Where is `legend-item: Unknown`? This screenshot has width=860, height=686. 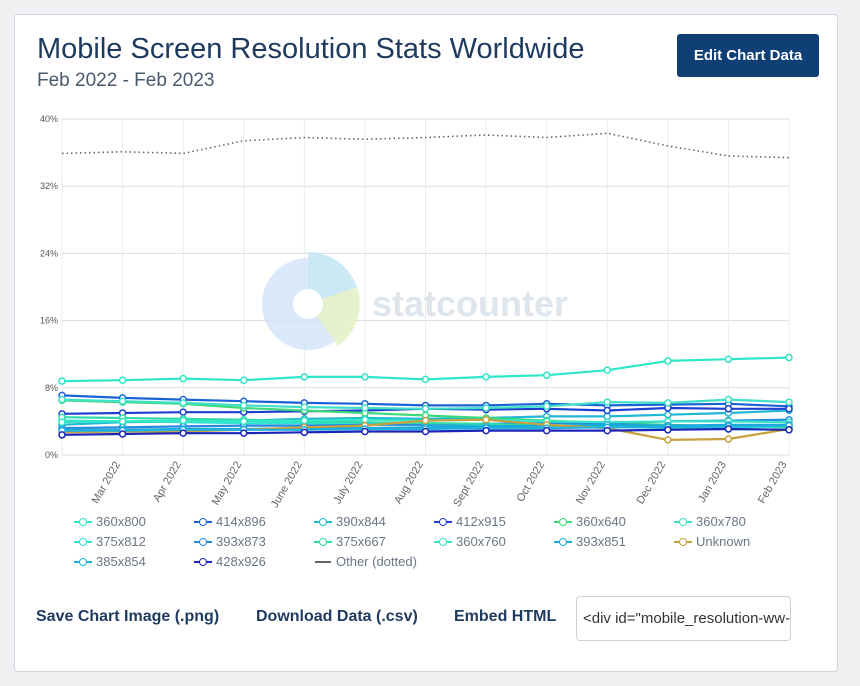
legend-item: Unknown is located at coordinates (712, 541).